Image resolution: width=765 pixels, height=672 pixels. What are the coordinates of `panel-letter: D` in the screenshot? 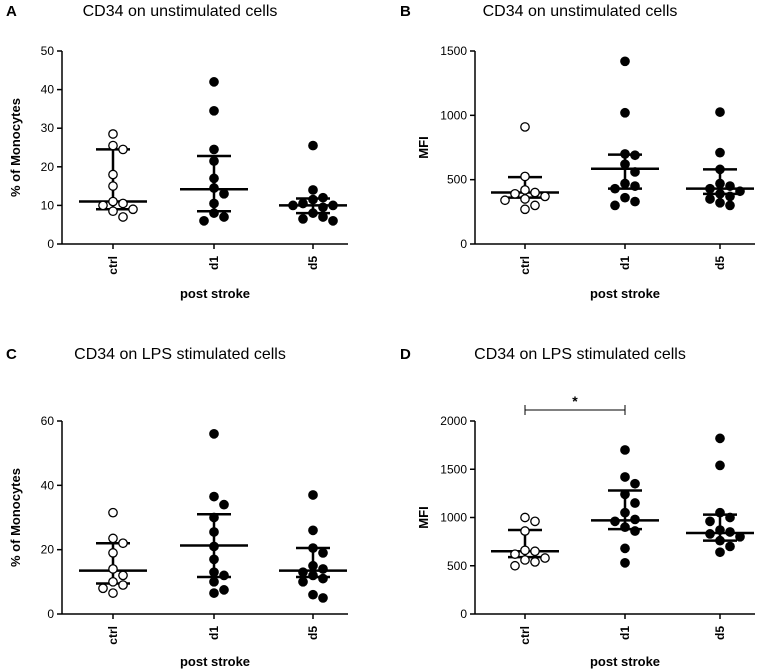 It's located at (405, 354).